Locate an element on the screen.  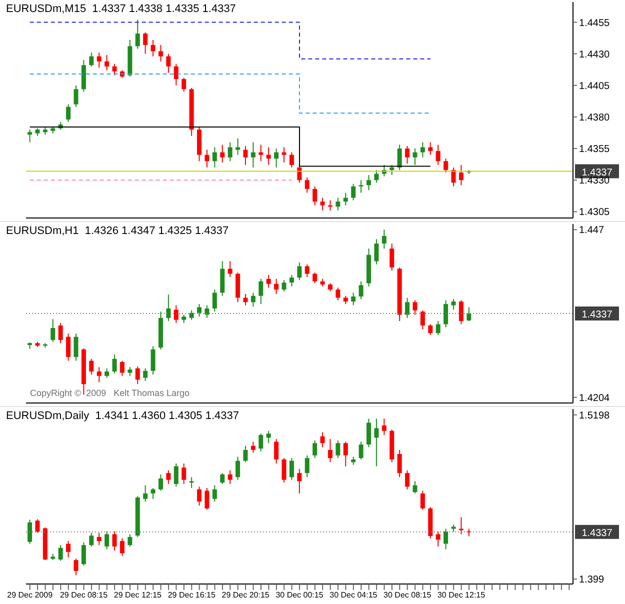
annotation: CopyRight © 2009 Kelt Thomas Largo is located at coordinates (110, 393).